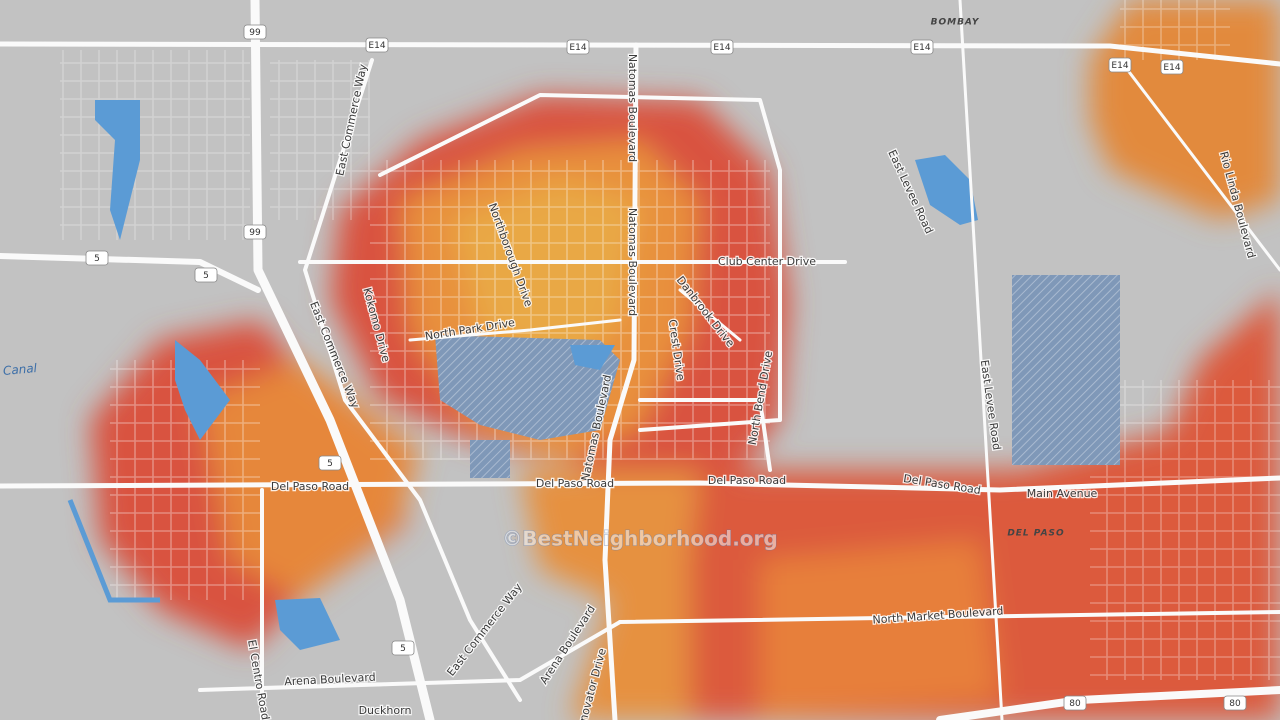 The image size is (1280, 720). What do you see at coordinates (20, 369) in the screenshot?
I see `water-label: Canal` at bounding box center [20, 369].